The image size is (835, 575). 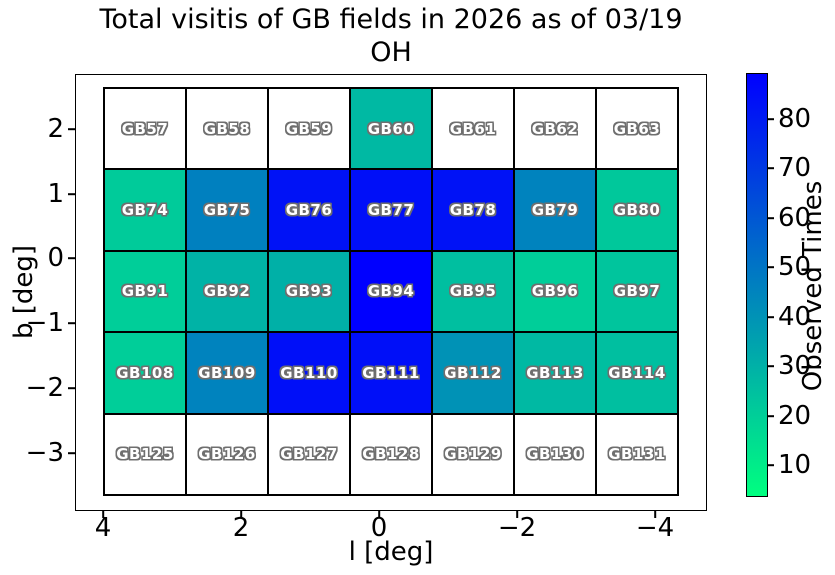 I want to click on y-tick-label: 0, so click(x=55, y=258).